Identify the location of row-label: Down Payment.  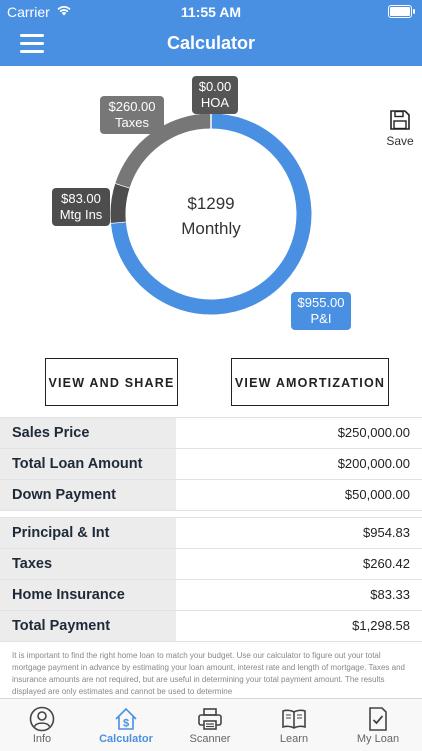
(88, 495).